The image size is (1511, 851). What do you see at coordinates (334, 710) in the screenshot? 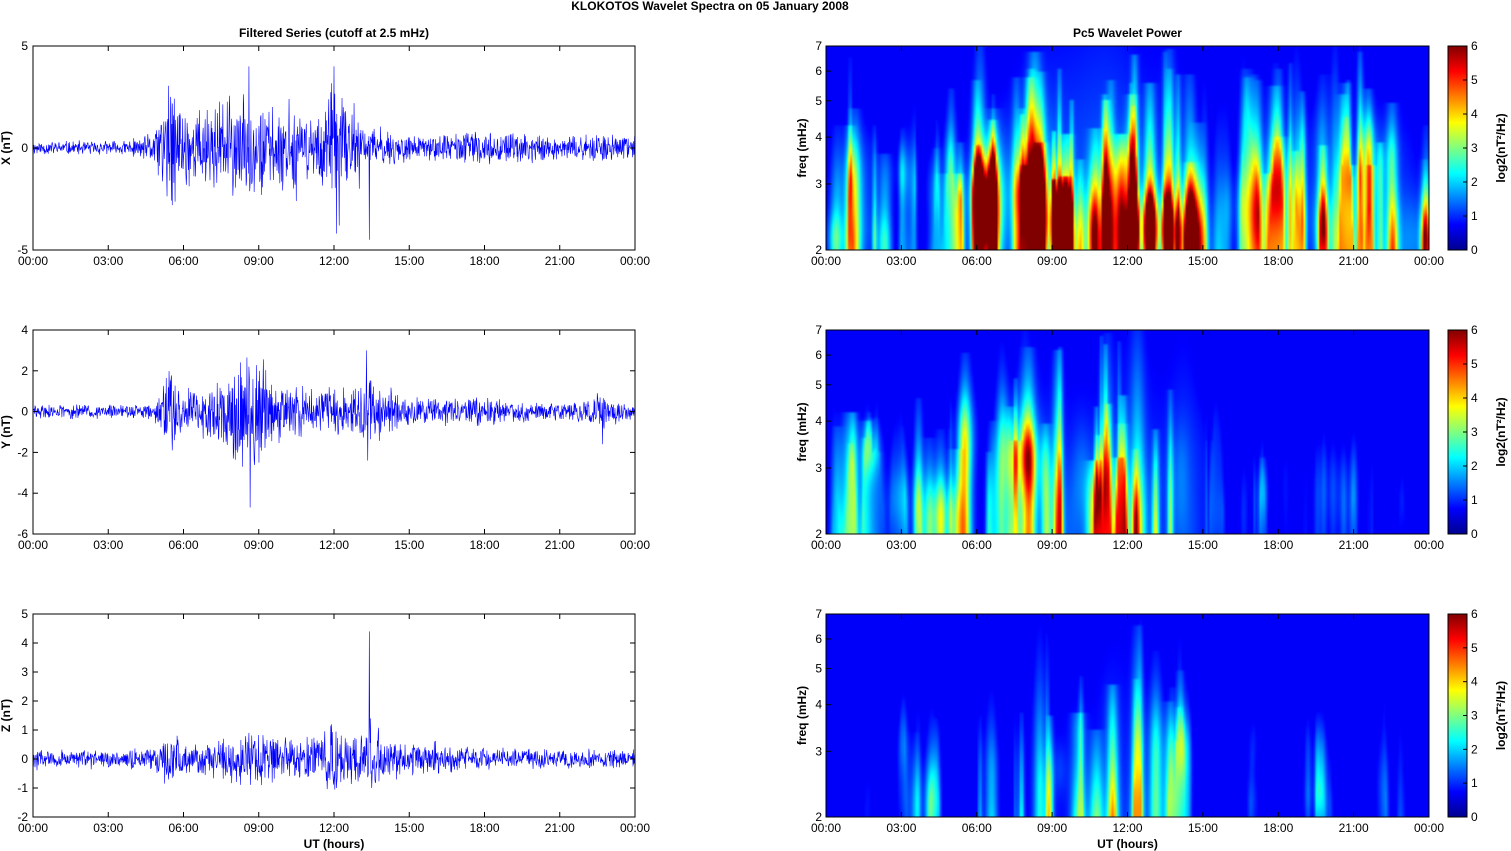
I see `series-z-trace` at bounding box center [334, 710].